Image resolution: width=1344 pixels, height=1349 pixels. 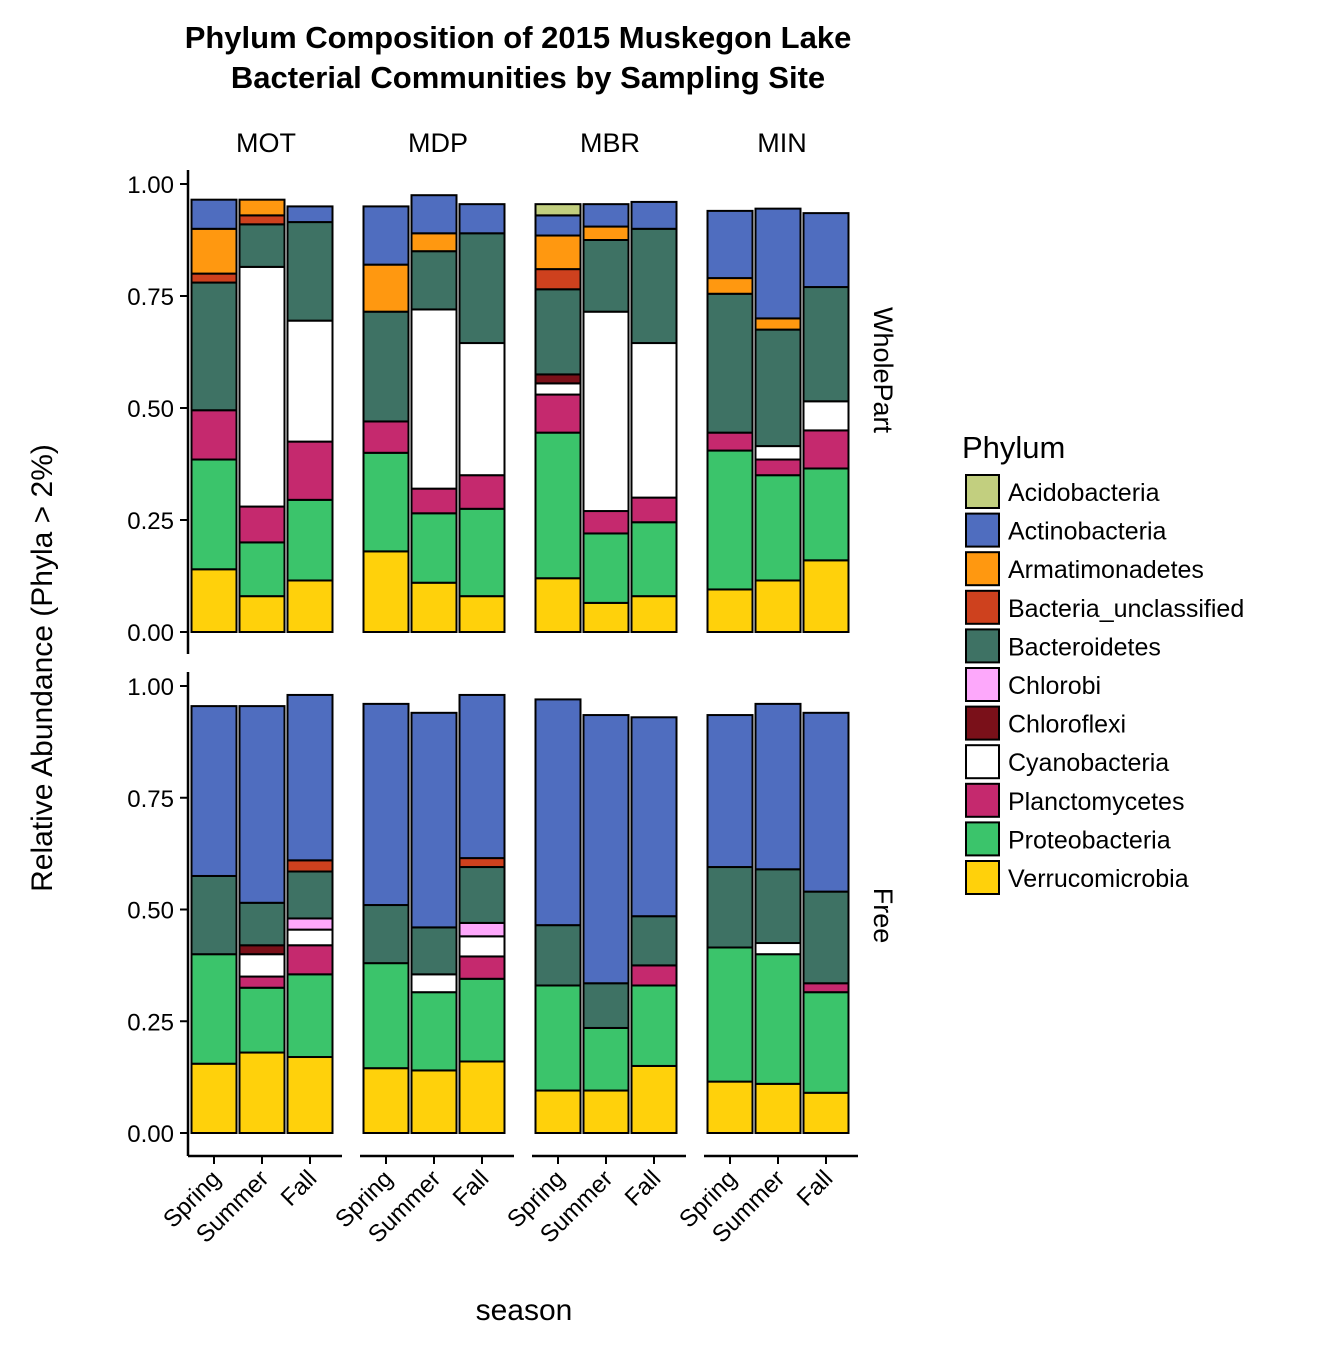 I want to click on legend-label-bacteria-unclassified: Bacteria_unclassified, so click(x=1126, y=609).